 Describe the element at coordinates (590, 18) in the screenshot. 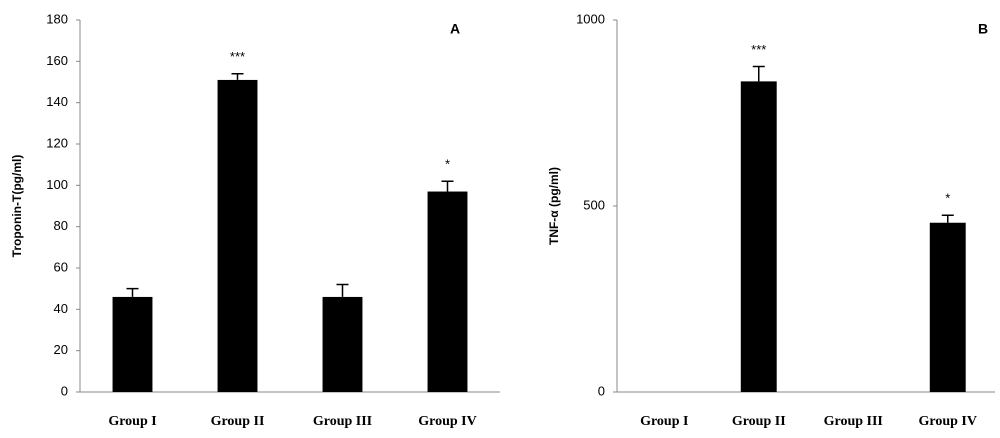

I see `y-tick-label: 1000` at that location.